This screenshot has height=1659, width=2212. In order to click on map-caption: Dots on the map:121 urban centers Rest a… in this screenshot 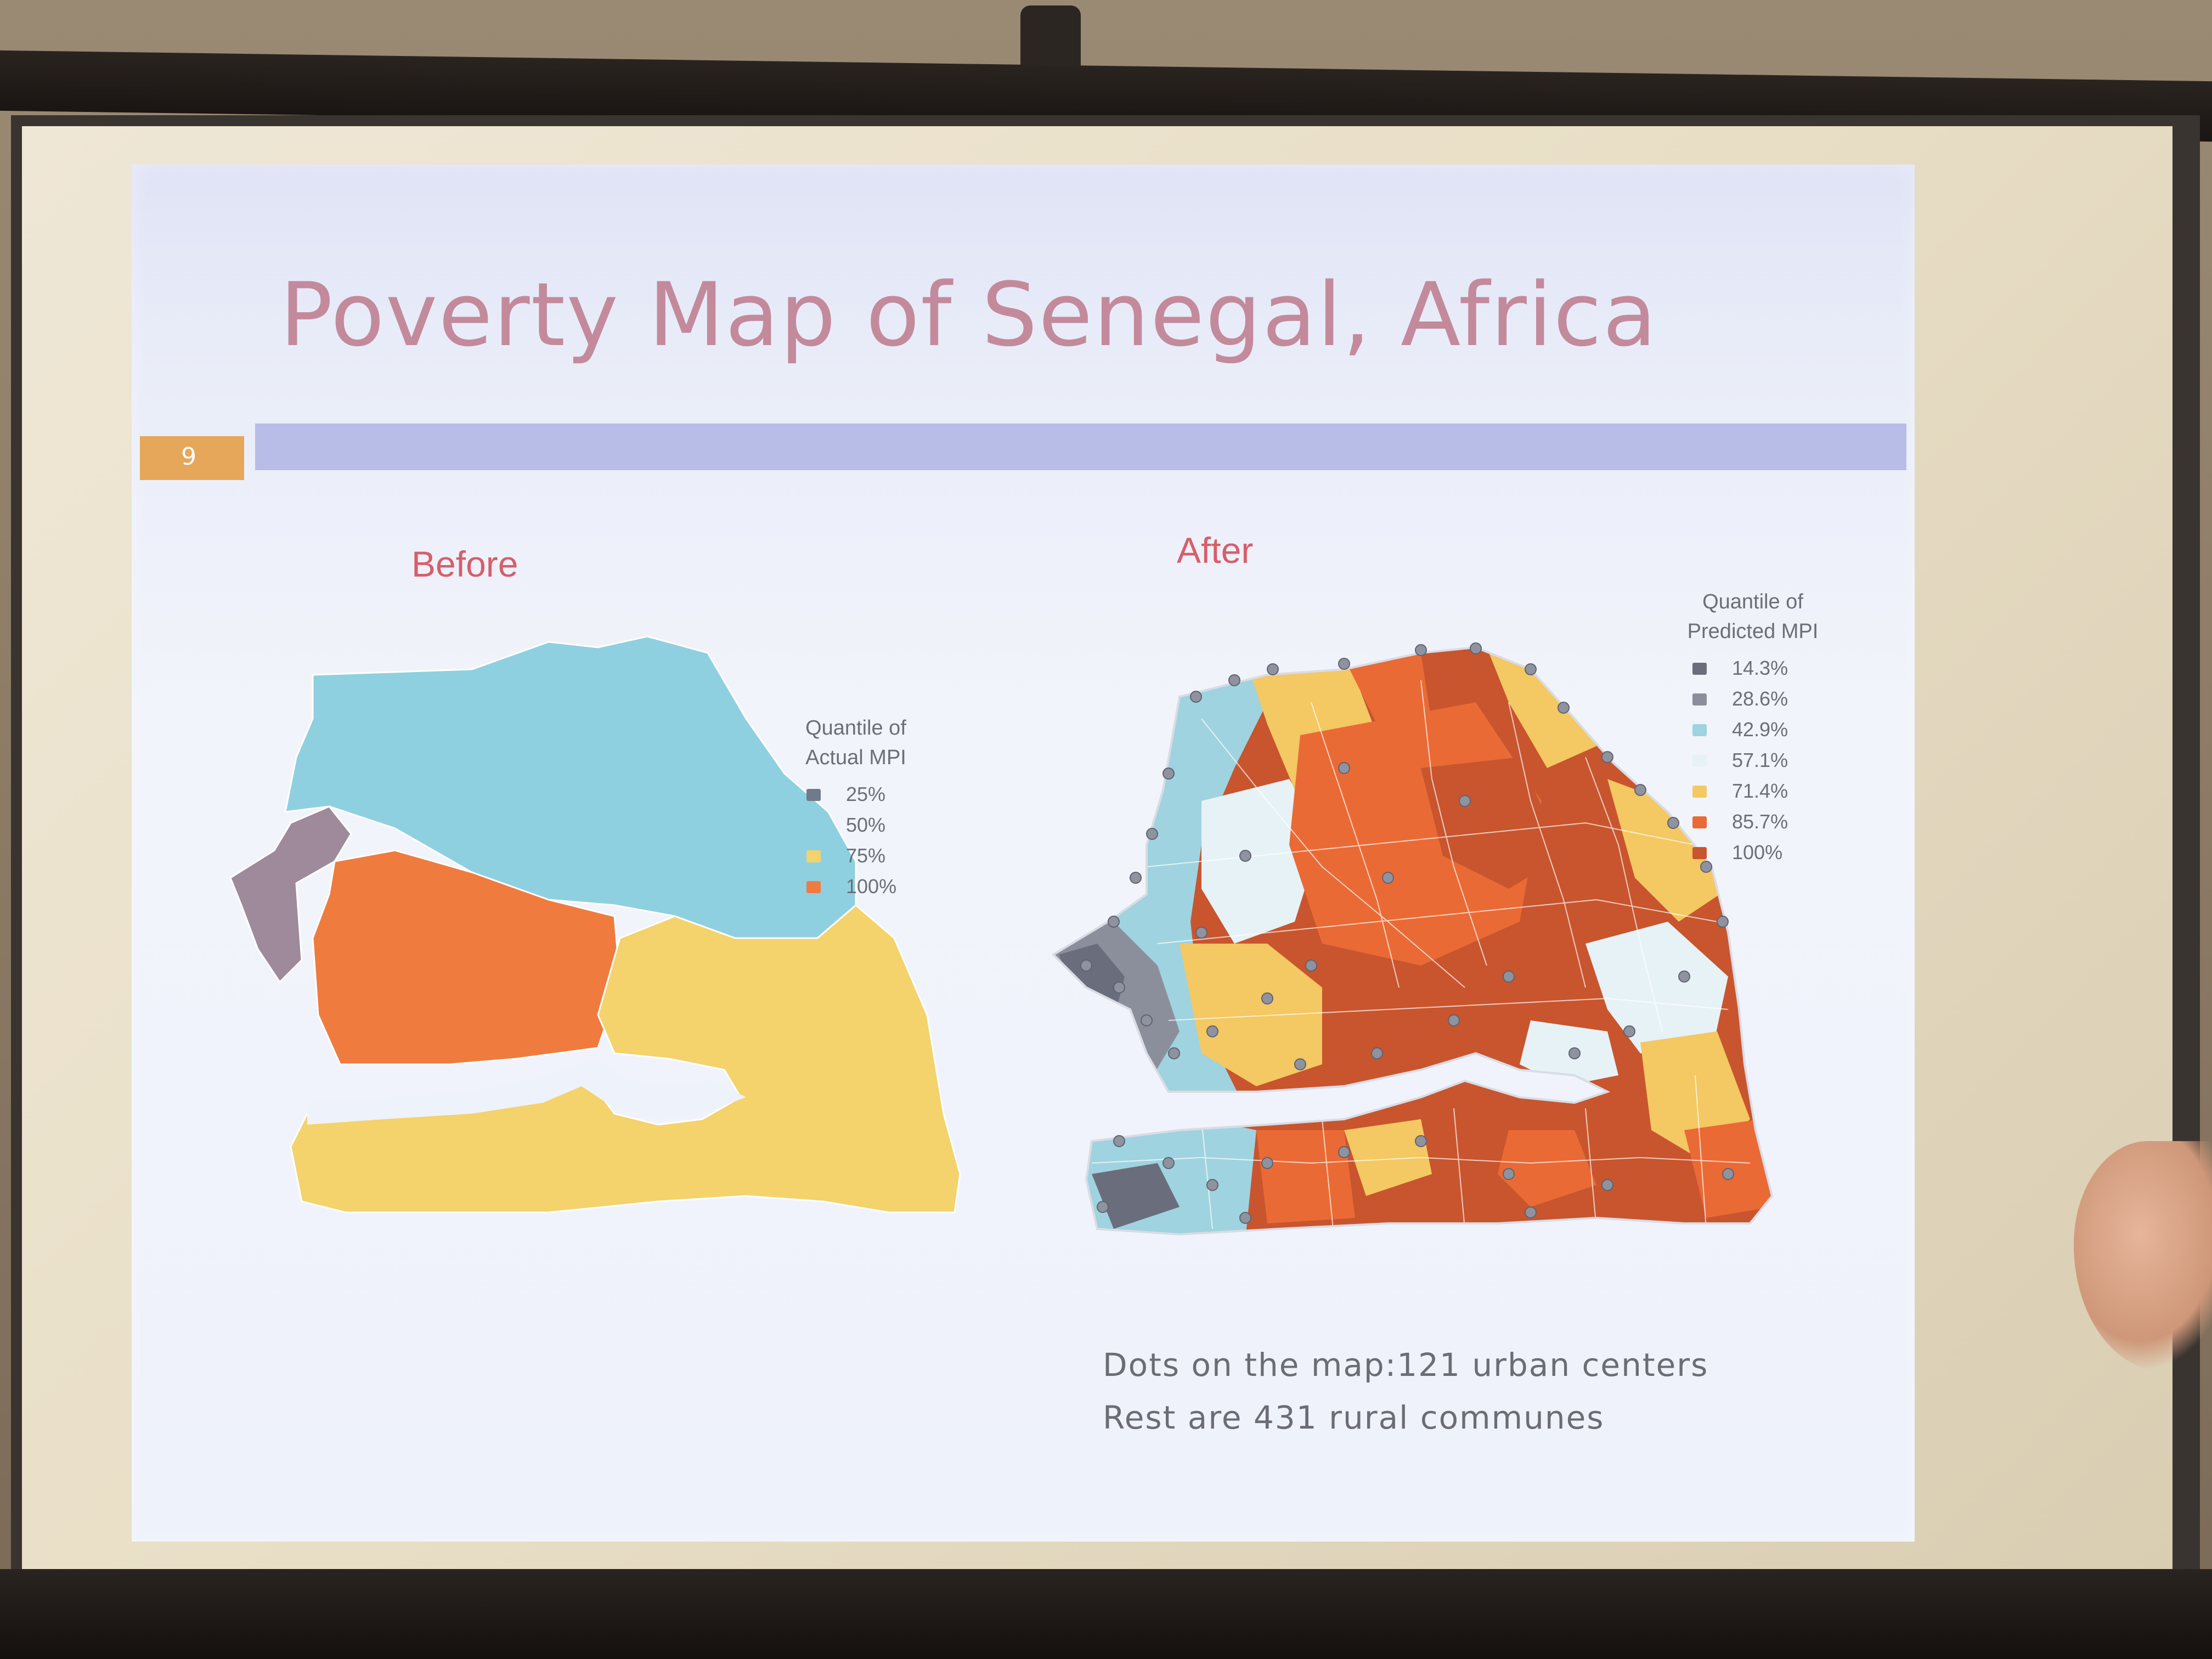, I will do `click(1459, 1391)`.